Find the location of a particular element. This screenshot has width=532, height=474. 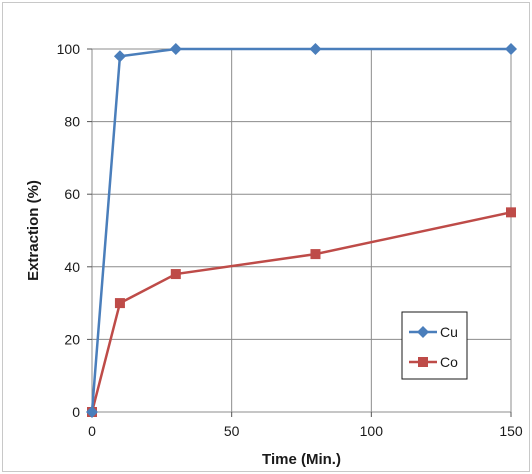

x-tick-label: 0 is located at coordinates (92, 431).